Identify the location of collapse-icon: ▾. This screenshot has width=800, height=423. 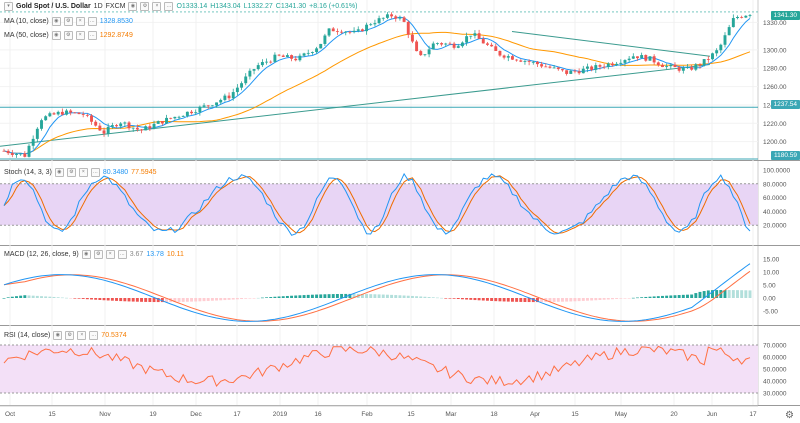
(8, 6).